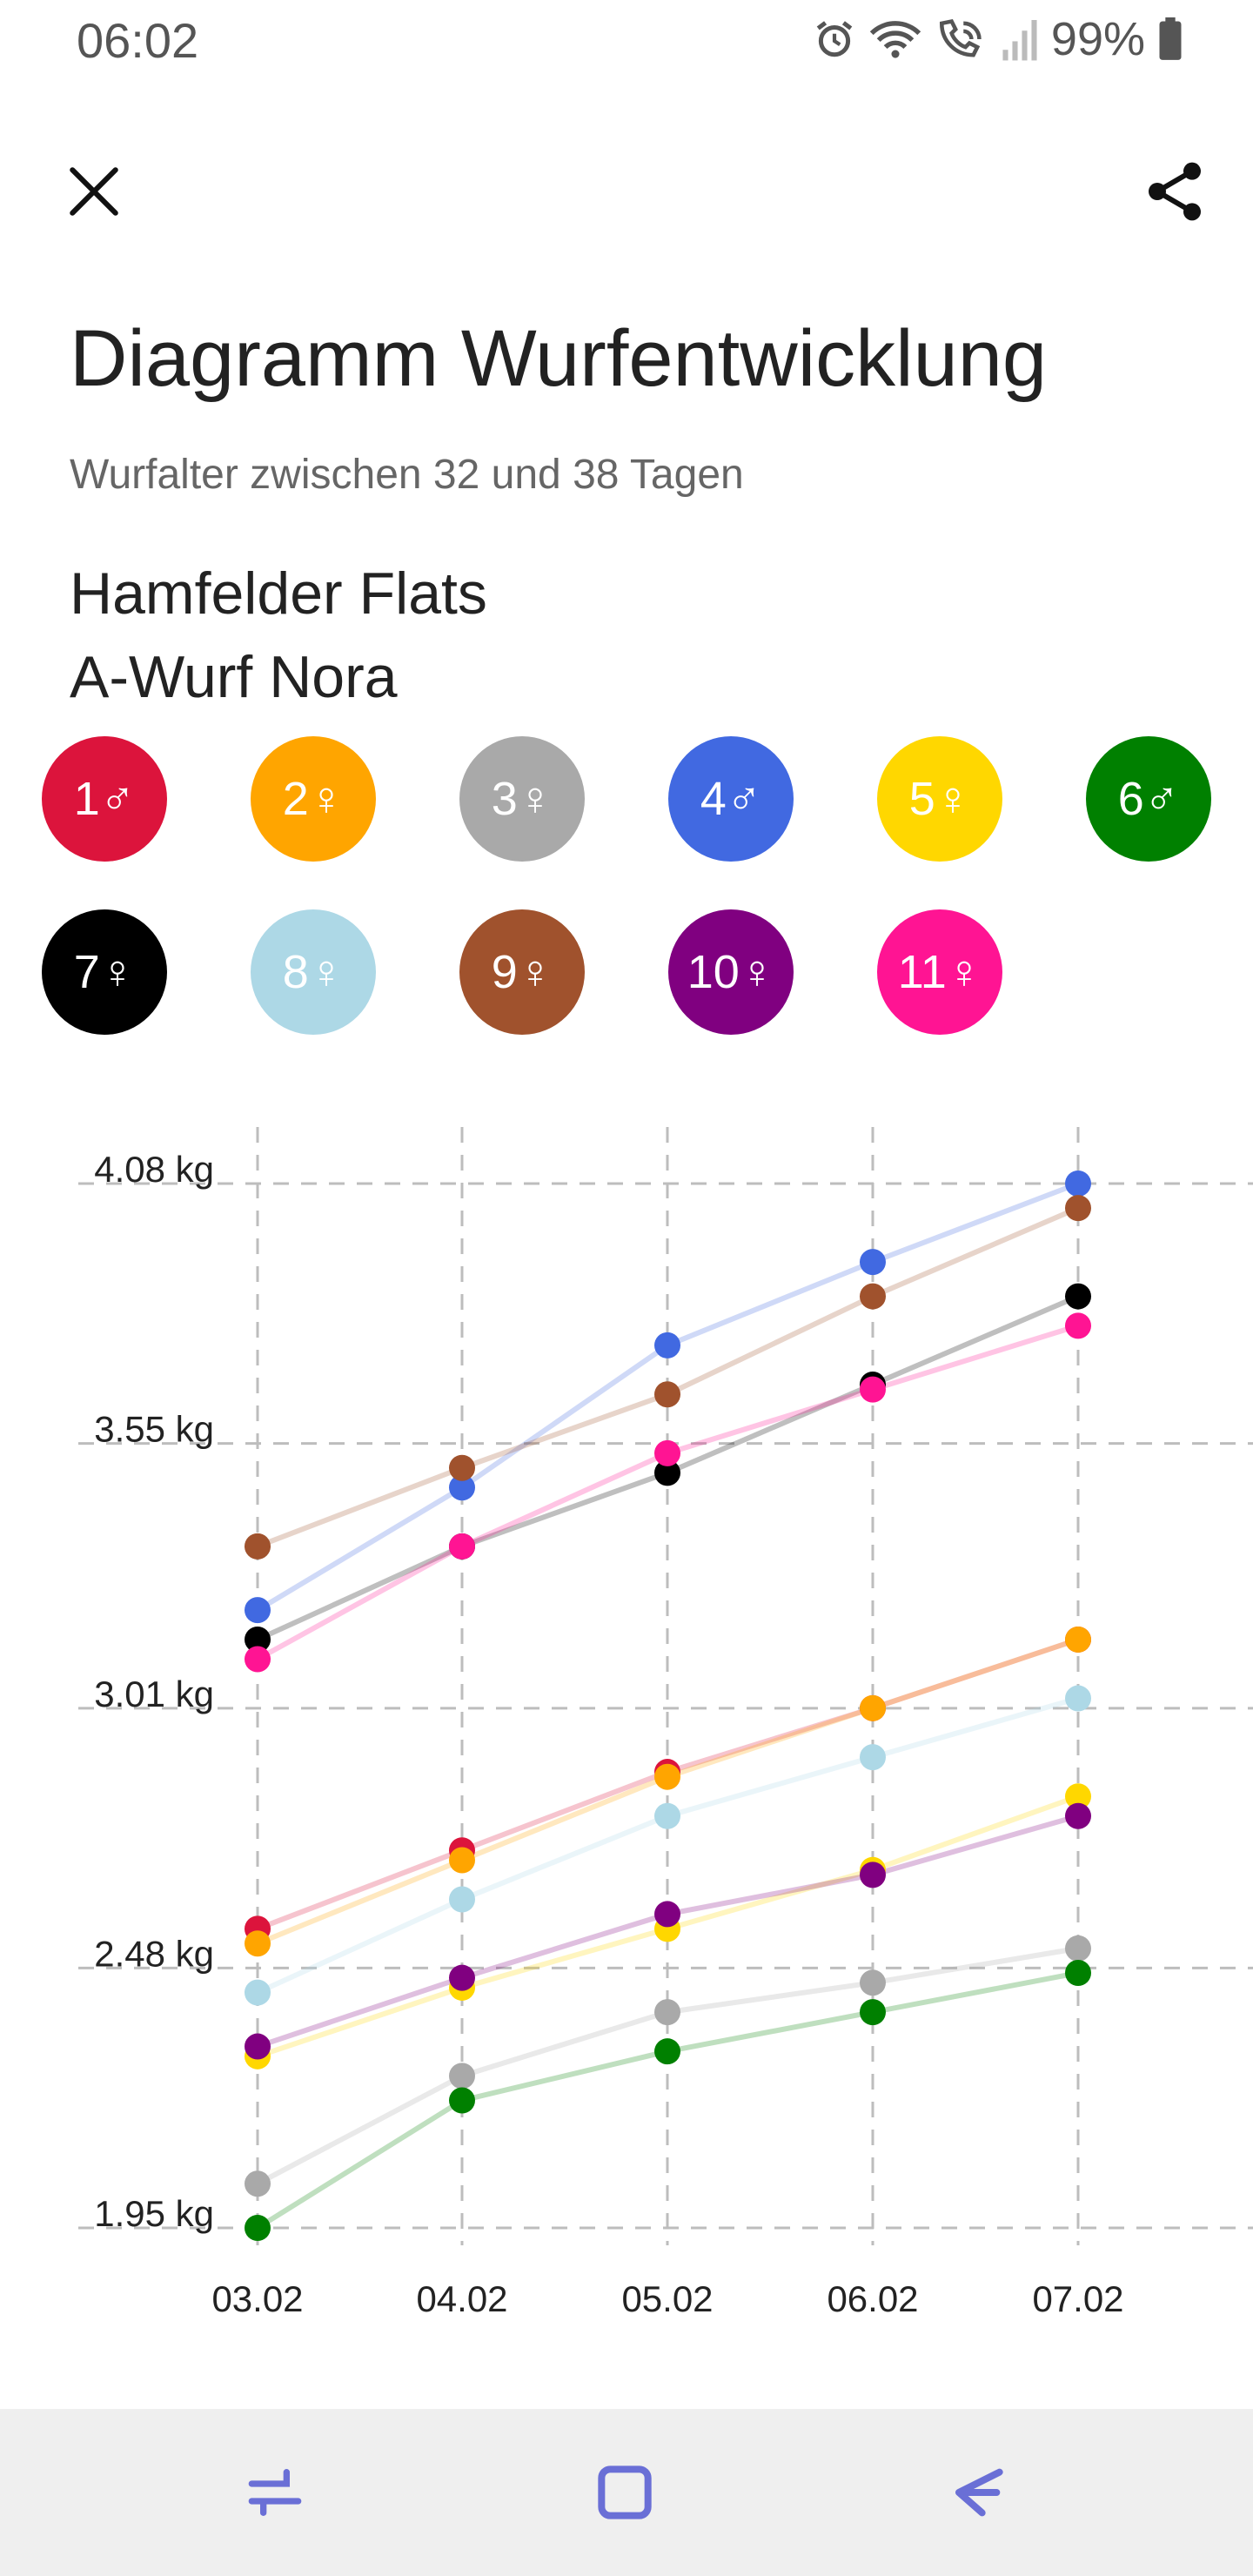 This screenshot has height=2576, width=1253. I want to click on back-button, so click(977, 2492).